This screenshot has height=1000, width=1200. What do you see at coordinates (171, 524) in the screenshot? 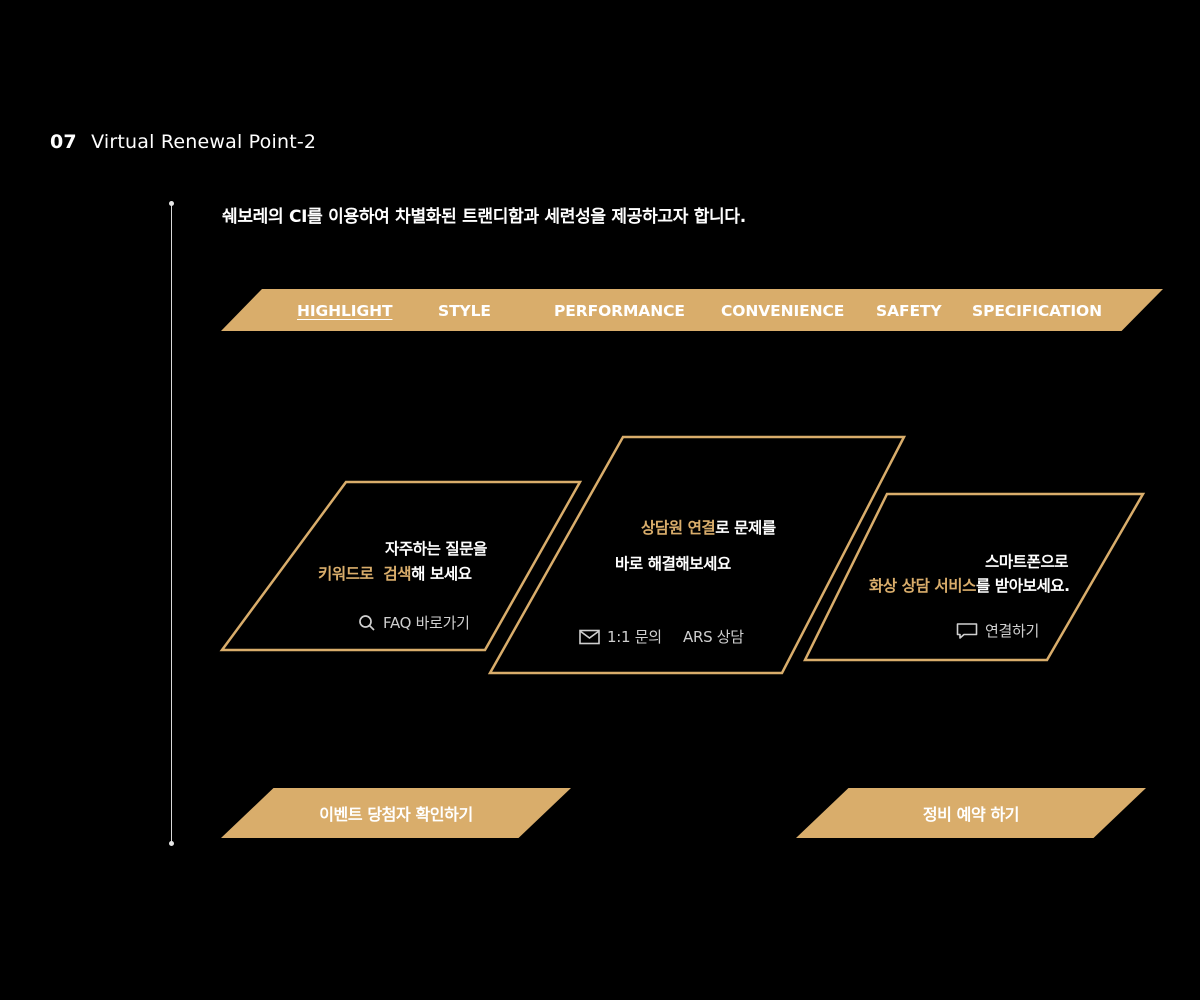
I see `timeline-line` at bounding box center [171, 524].